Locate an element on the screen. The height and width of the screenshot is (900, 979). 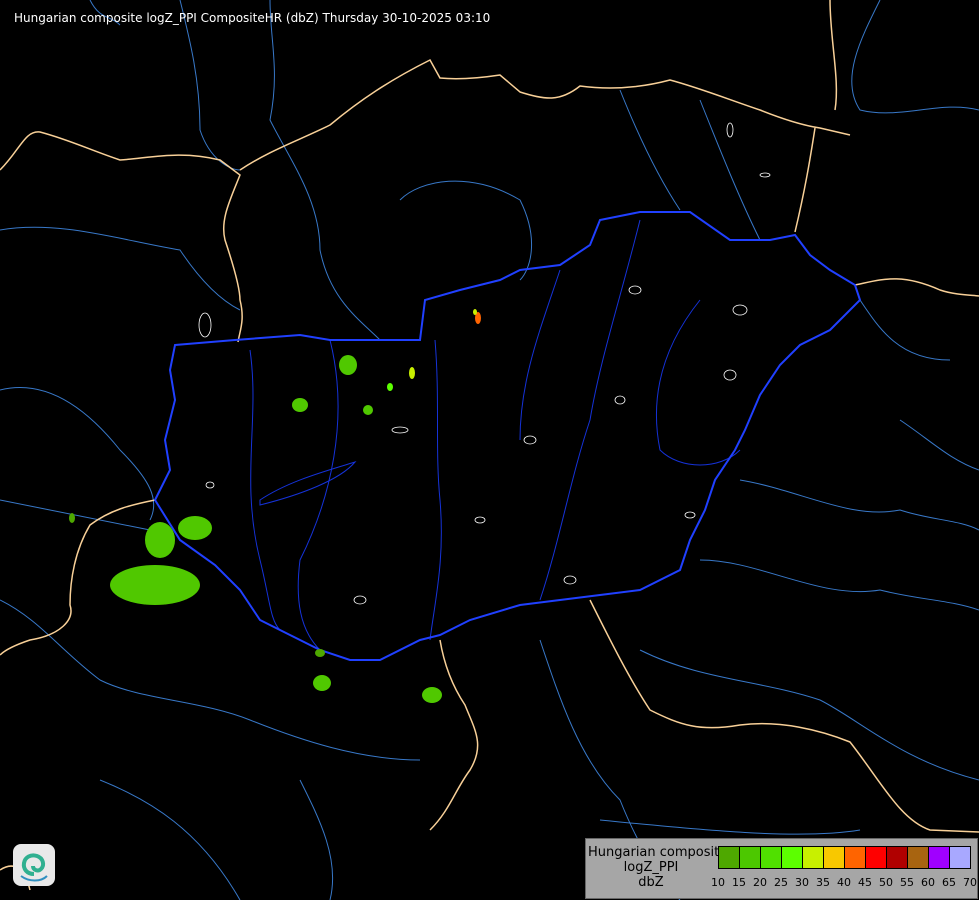
legend-color-bar is located at coordinates (844, 857).